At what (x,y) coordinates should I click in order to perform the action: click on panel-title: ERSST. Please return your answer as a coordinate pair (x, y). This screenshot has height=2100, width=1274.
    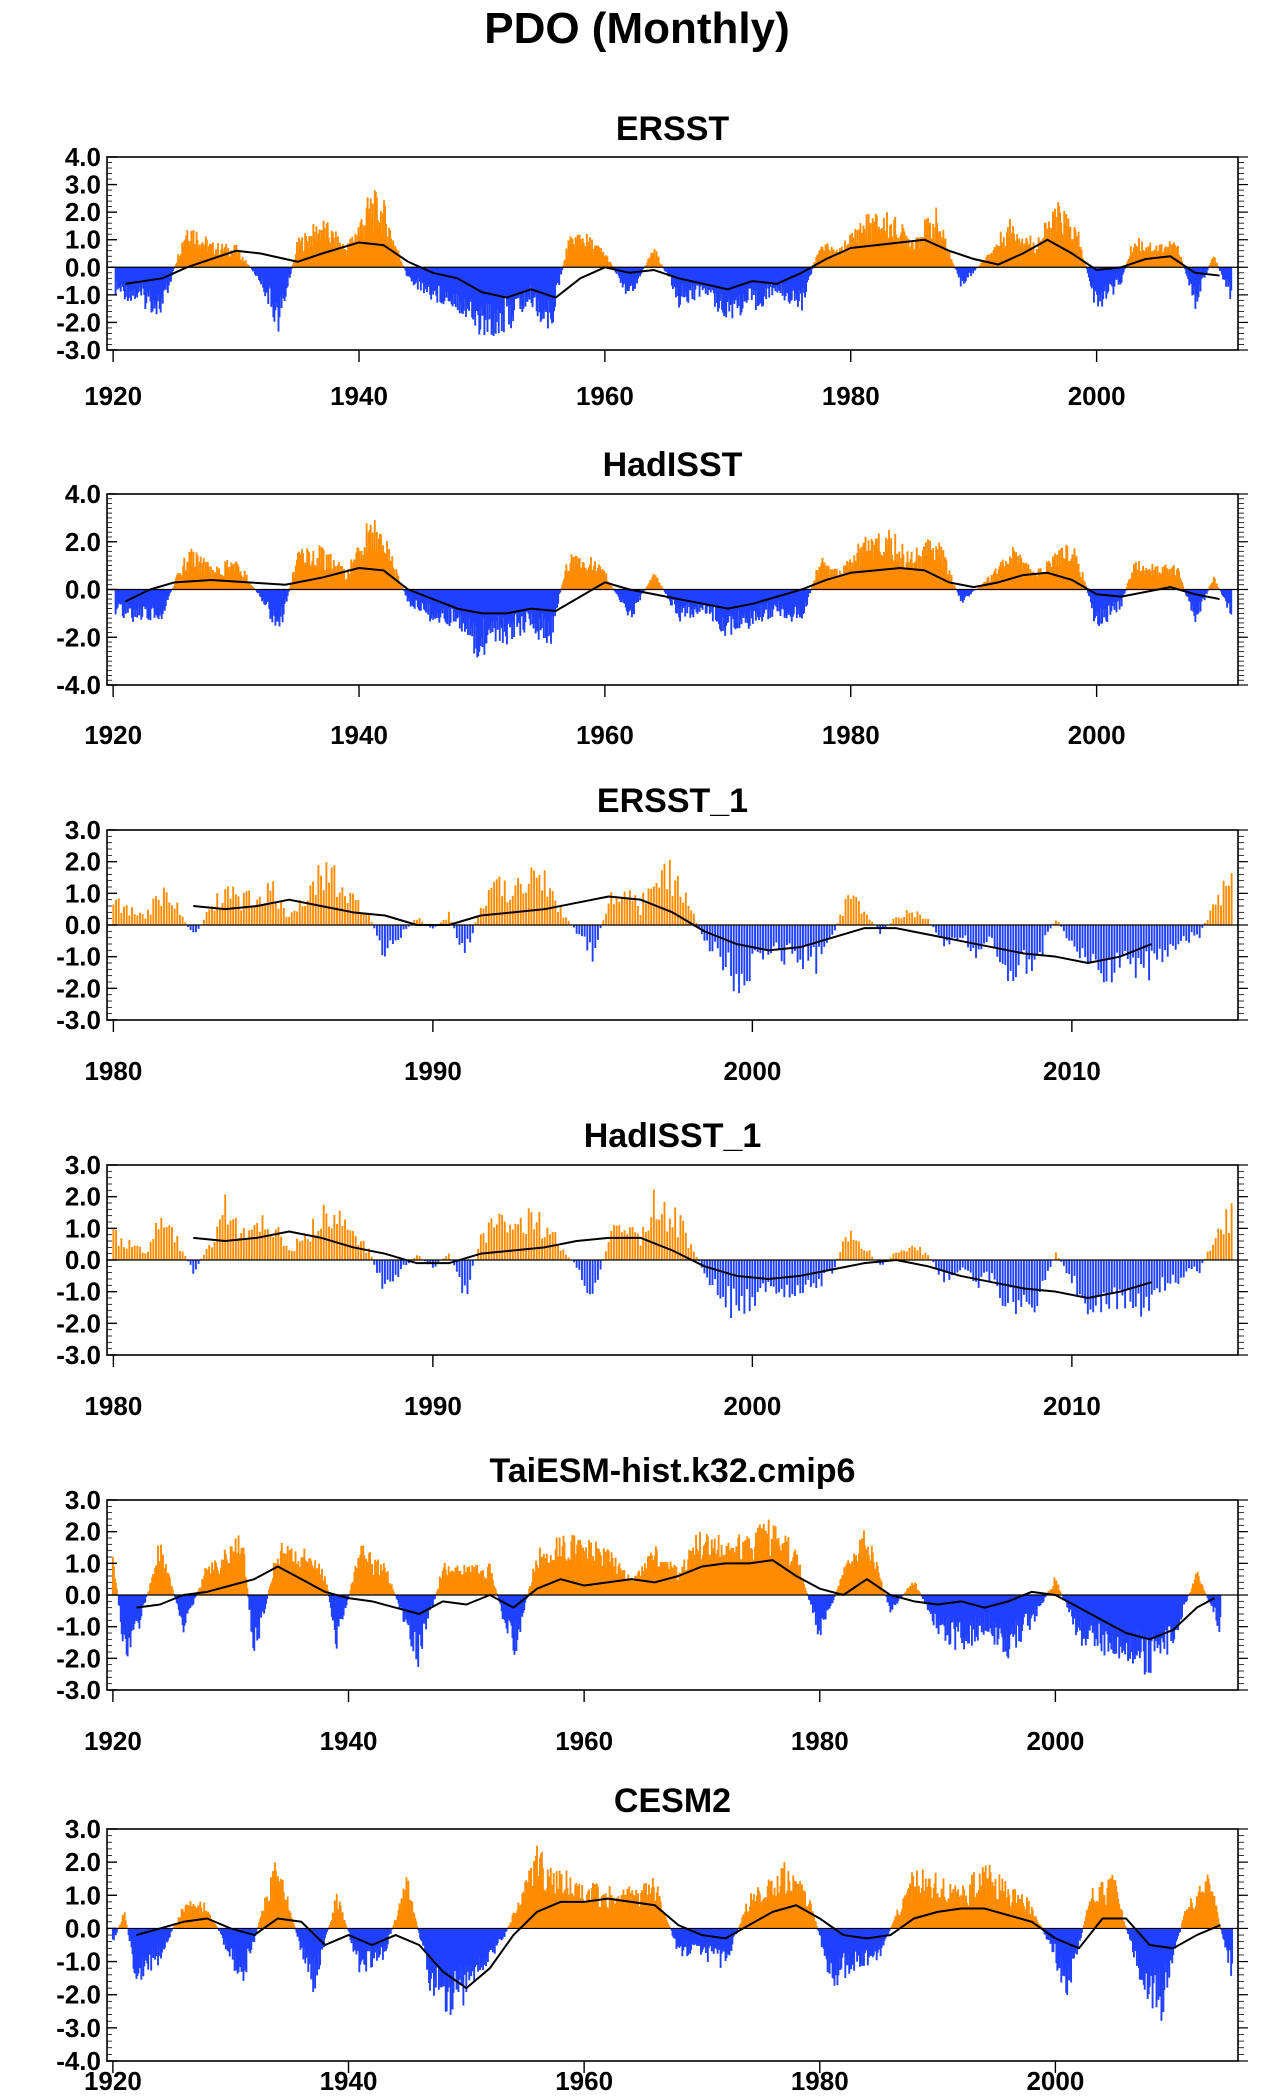
    Looking at the image, I should click on (673, 129).